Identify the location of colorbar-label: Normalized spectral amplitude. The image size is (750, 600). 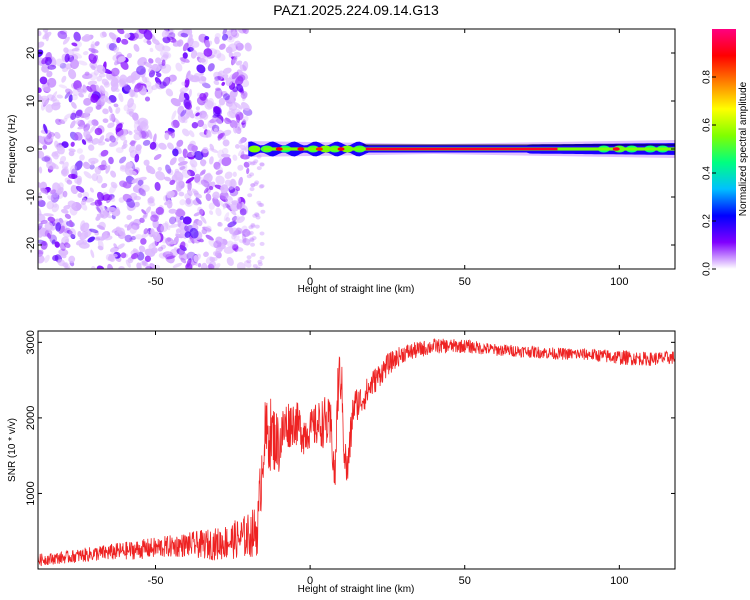
(743, 148).